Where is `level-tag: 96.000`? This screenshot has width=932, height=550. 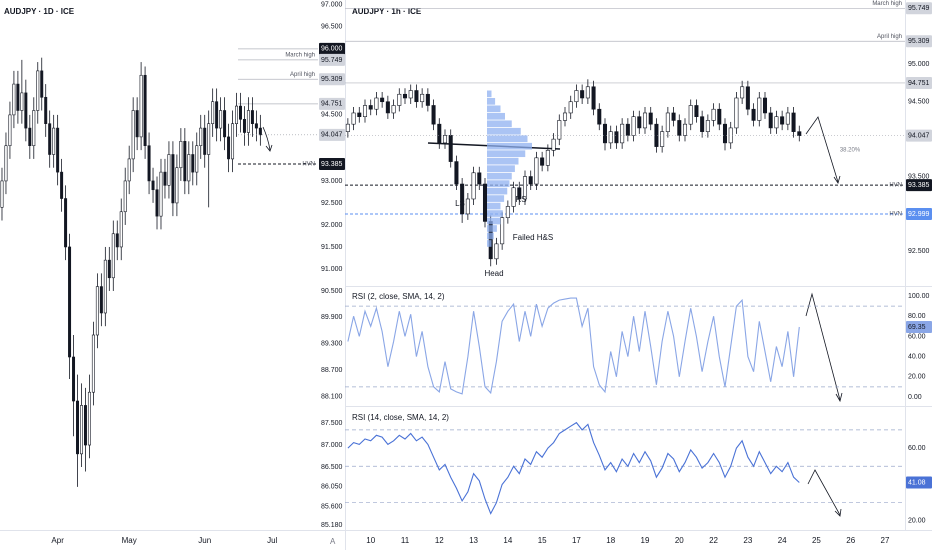 level-tag: 96.000 is located at coordinates (332, 49).